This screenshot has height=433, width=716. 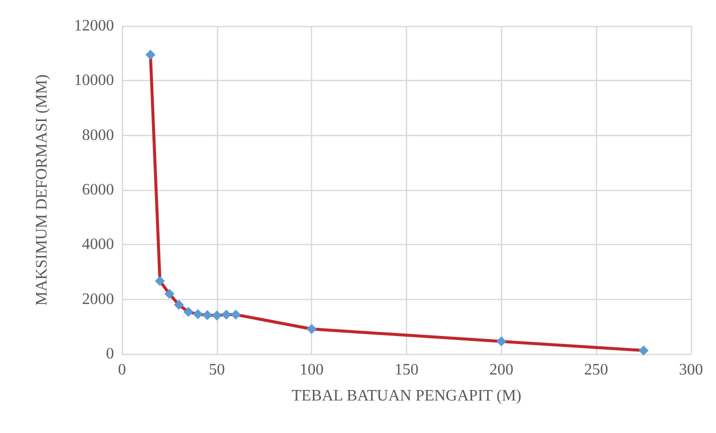 I want to click on x-tick-label: 0, so click(x=122, y=370).